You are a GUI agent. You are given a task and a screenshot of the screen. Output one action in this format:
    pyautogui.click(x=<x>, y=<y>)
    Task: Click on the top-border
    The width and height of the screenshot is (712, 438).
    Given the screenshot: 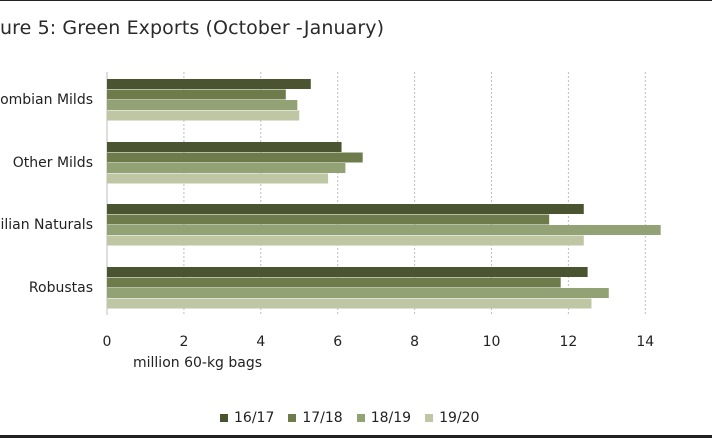 What is the action you would take?
    pyautogui.click(x=356, y=0)
    